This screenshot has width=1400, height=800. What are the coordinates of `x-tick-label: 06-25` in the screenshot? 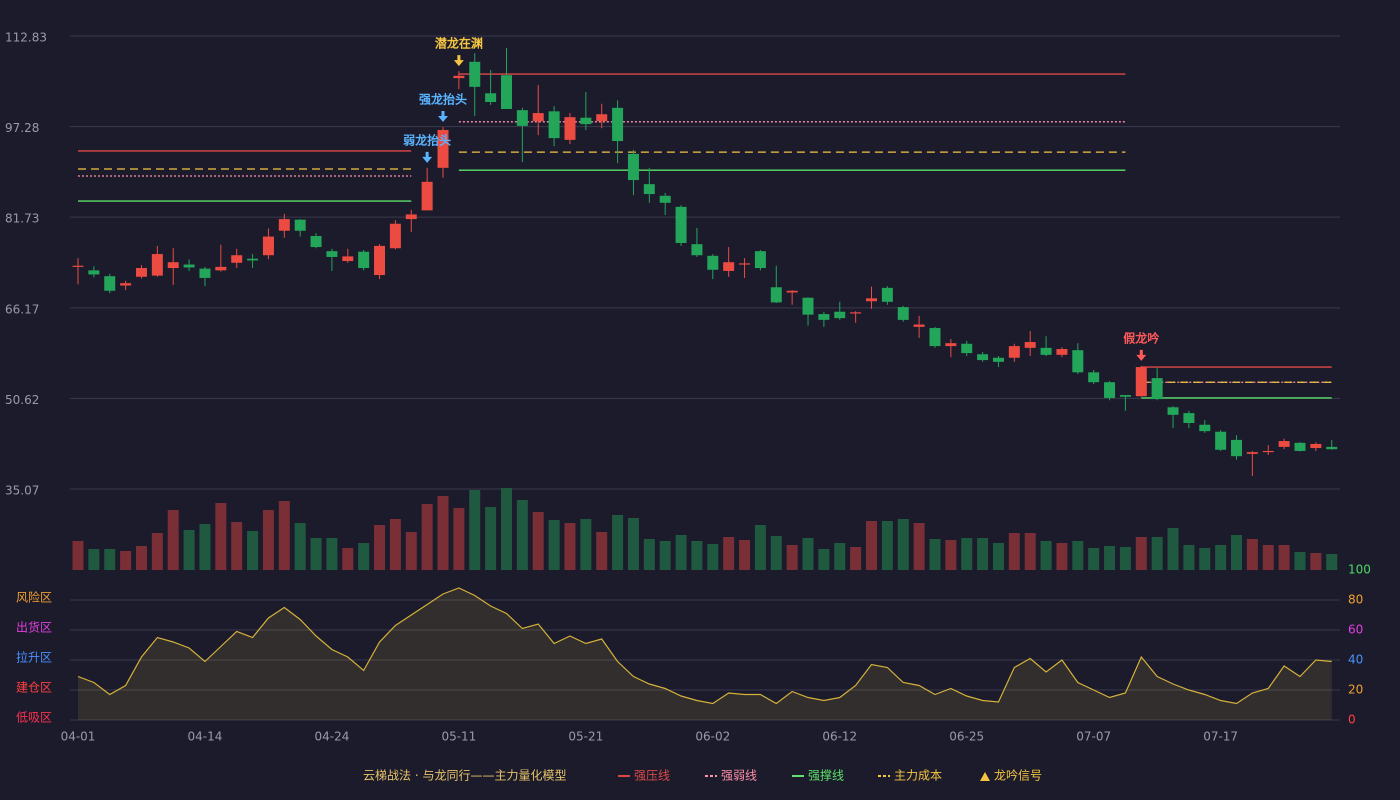 It's located at (966, 737).